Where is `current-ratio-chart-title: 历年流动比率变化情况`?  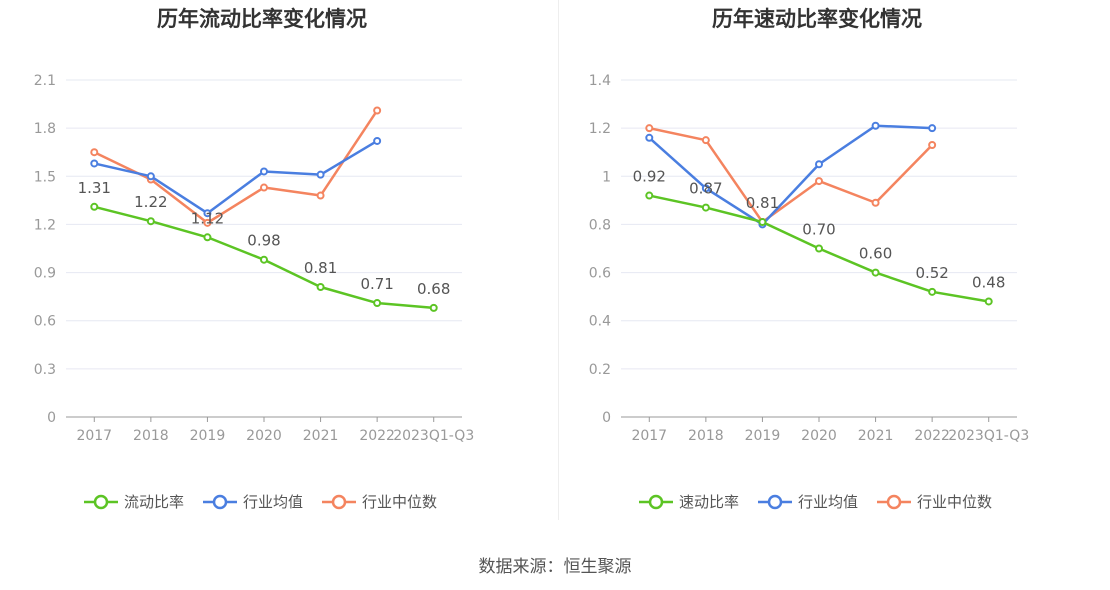
current-ratio-chart-title: 历年流动比率变化情况 is located at coordinates (262, 19).